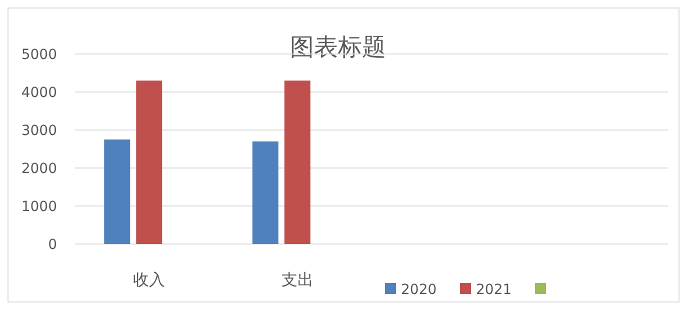 The height and width of the screenshot is (314, 687). What do you see at coordinates (149, 279) in the screenshot?
I see `x-tick-label: 收入` at bounding box center [149, 279].